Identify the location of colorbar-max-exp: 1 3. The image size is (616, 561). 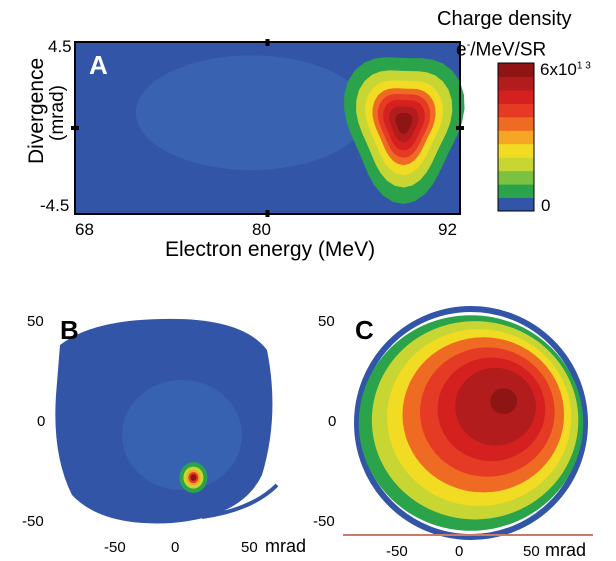
(583, 66).